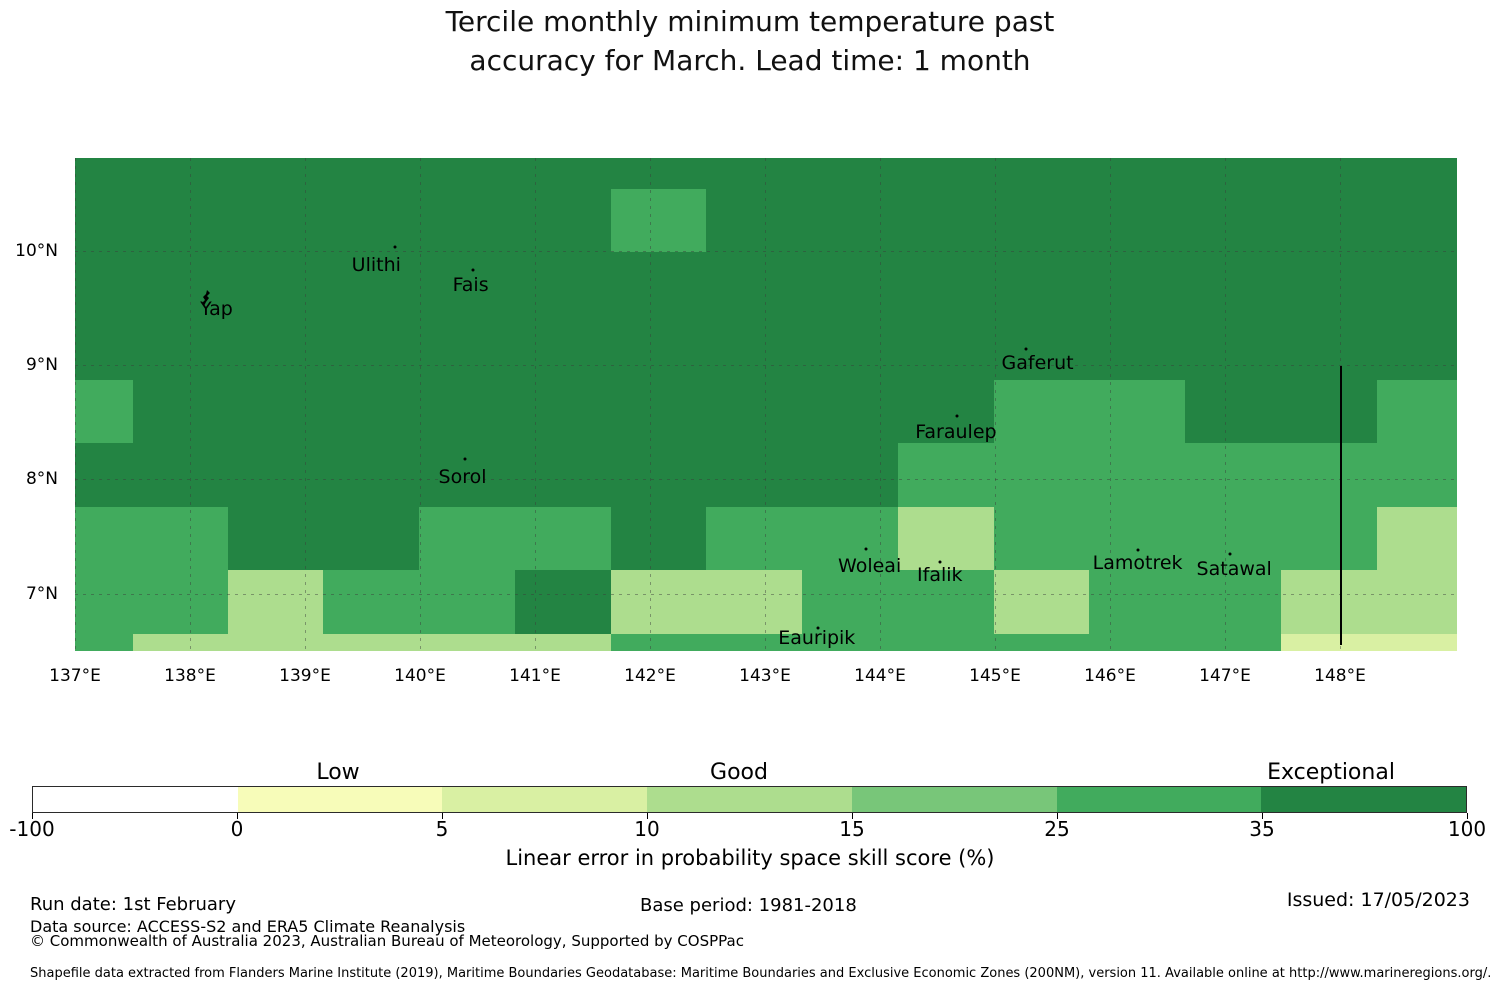  I want to click on yap-island-outline, so click(206, 297).